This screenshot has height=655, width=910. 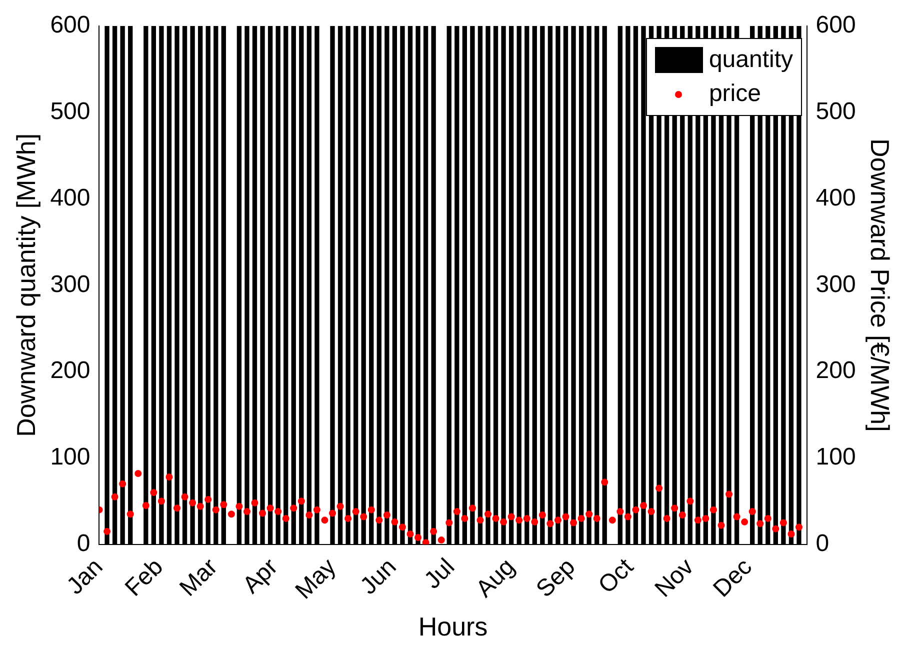 I want to click on x-tick-label: Feb, so click(x=144, y=577).